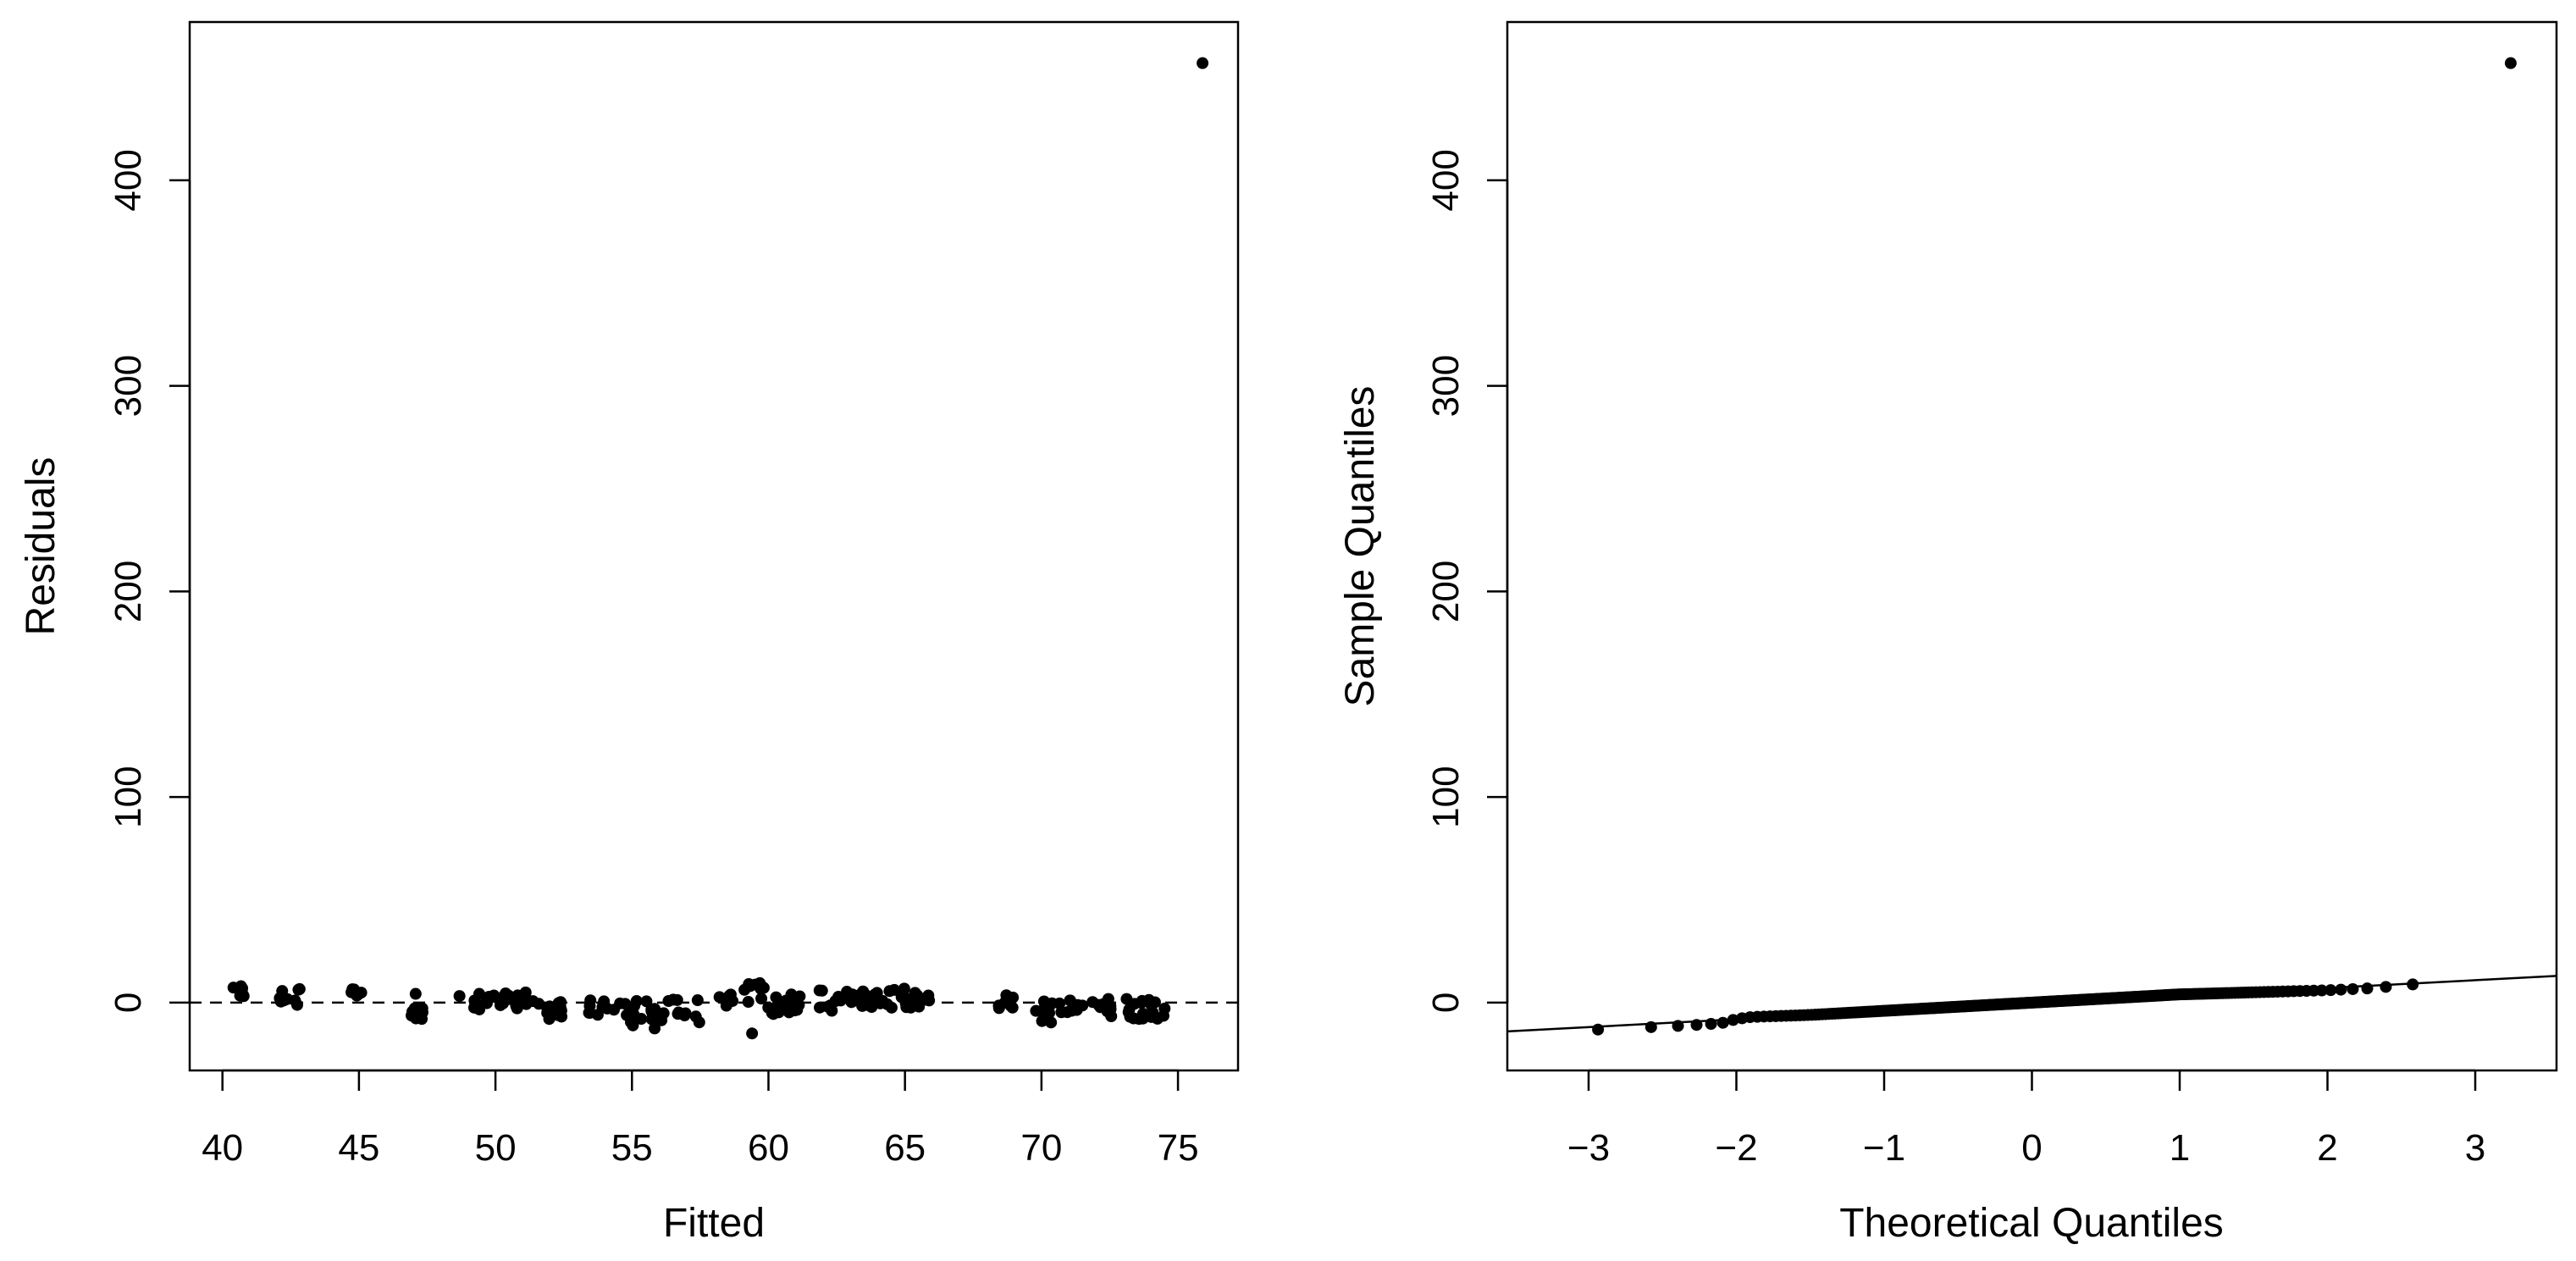 The width and height of the screenshot is (2576, 1261). I want to click on right-y-axis-title: Sample Quantiles, so click(1360, 546).